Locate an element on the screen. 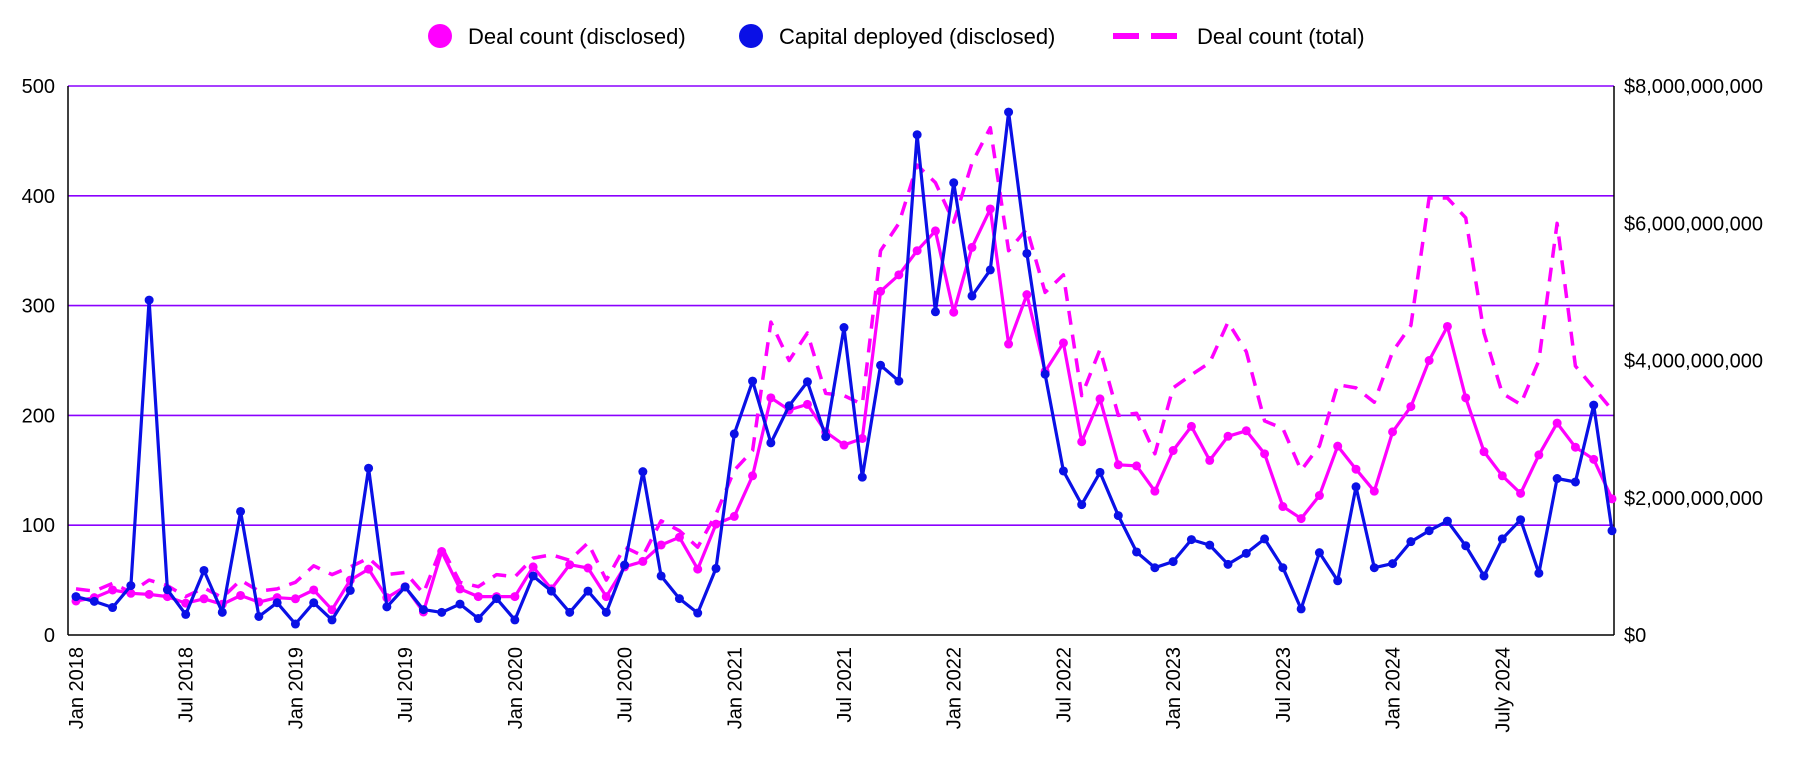  y-right-tick-label: $4,000,000,000 is located at coordinates (1693, 362).